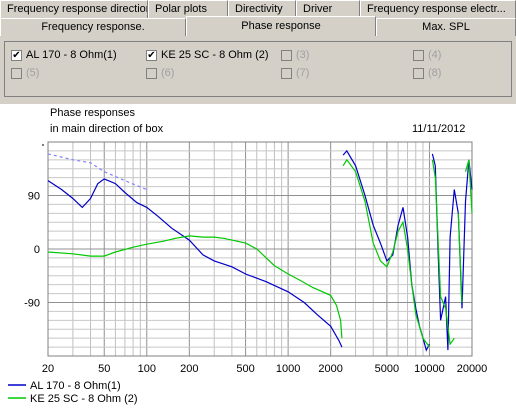 The image size is (516, 415). Describe the element at coordinates (147, 369) in the screenshot. I see `x-tick-label: 100` at that location.